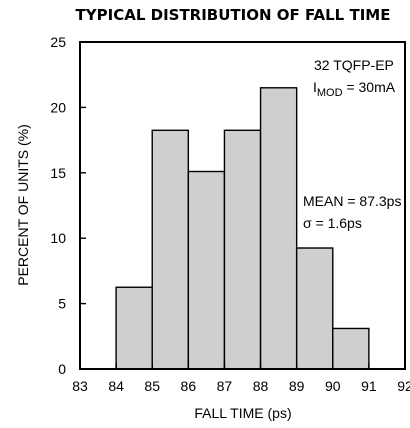  I want to click on y-tick-label-15: 15, so click(58, 173).